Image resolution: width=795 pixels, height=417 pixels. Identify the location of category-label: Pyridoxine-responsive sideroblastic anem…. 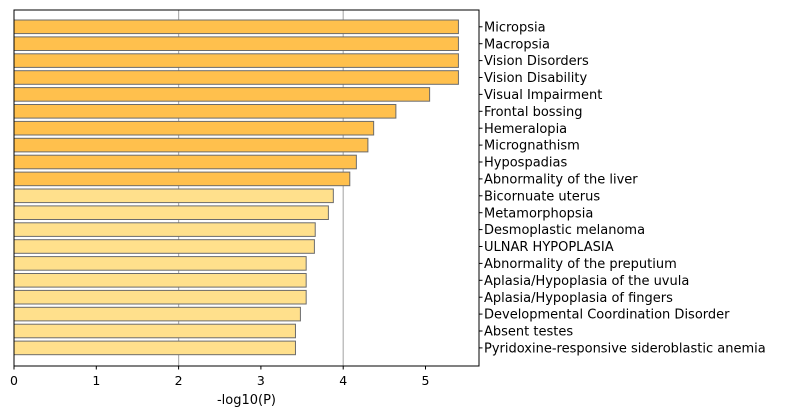
(625, 349).